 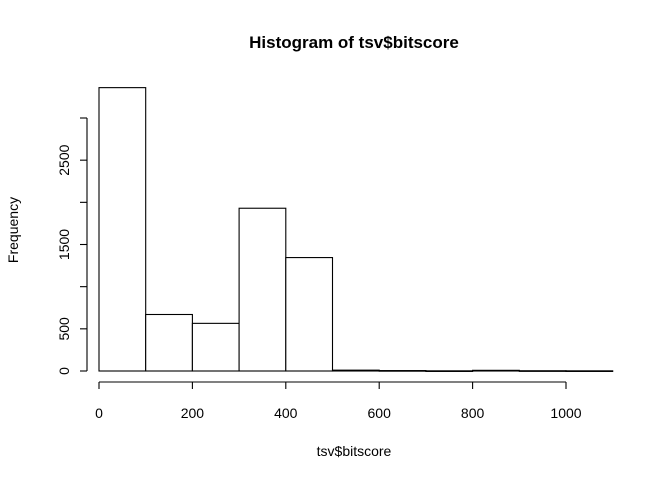 I want to click on y-axis-label: Frequency, so click(x=13, y=230).